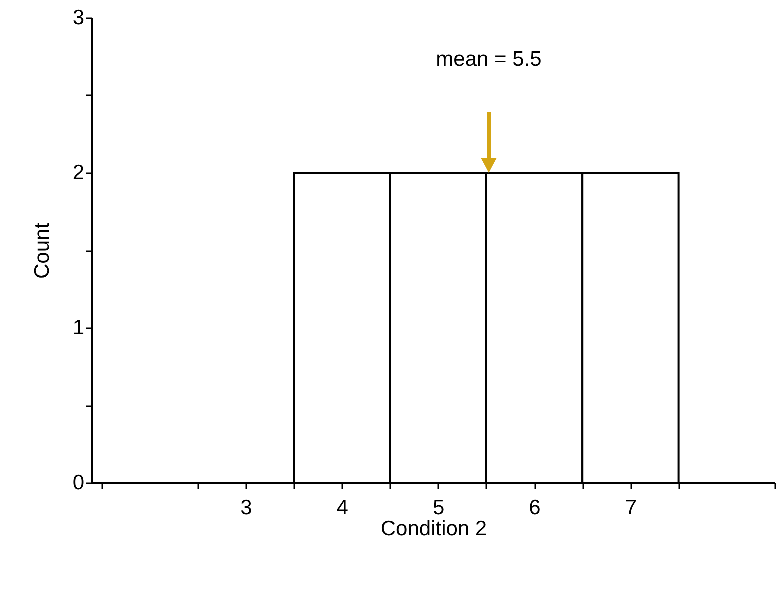  I want to click on y-axis-title: Count, so click(42, 251).